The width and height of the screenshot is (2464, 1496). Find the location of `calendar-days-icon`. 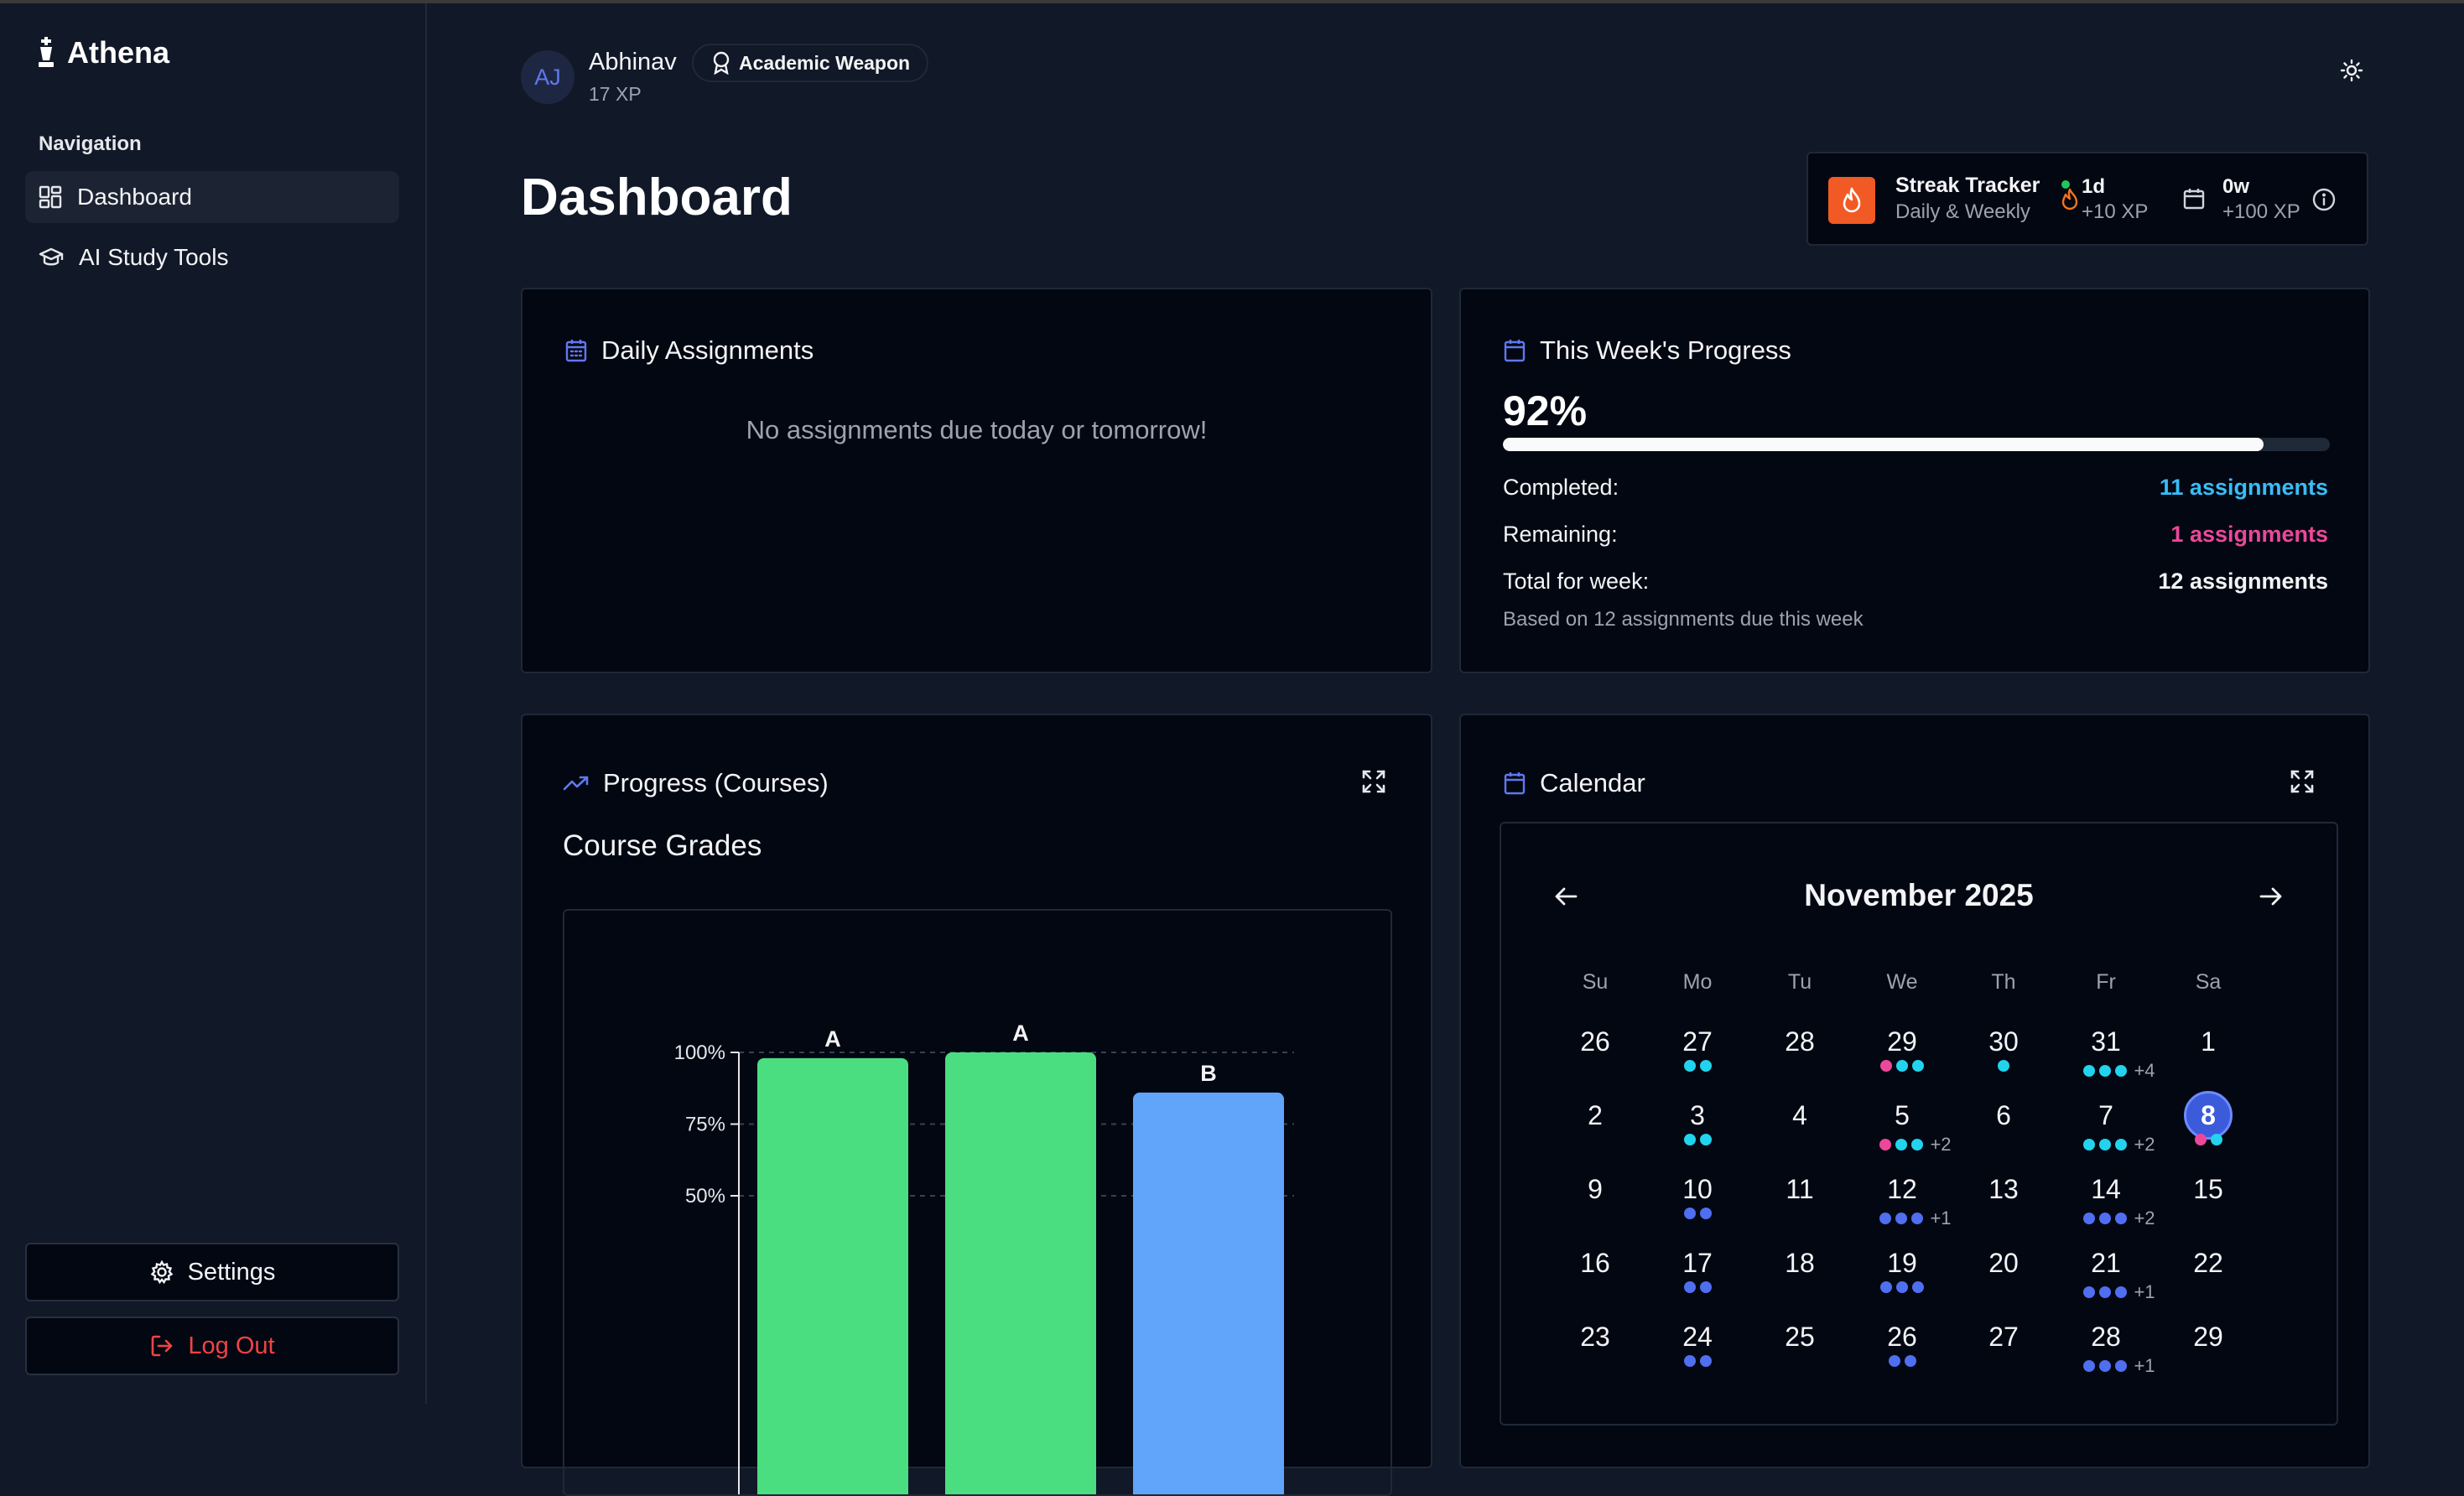

calendar-days-icon is located at coordinates (576, 350).